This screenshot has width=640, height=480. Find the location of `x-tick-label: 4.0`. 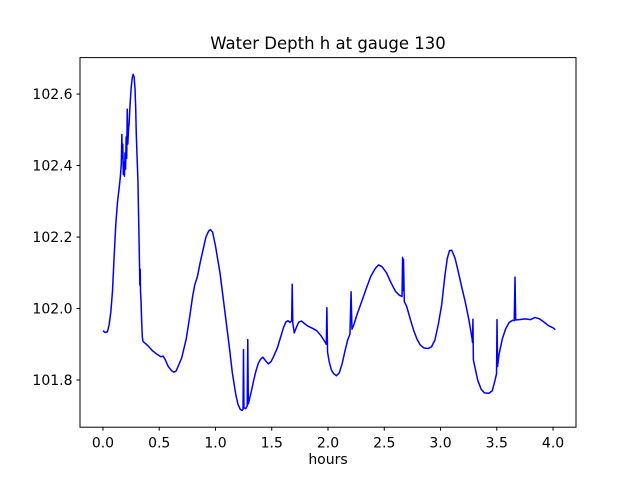

x-tick-label: 4.0 is located at coordinates (553, 444).